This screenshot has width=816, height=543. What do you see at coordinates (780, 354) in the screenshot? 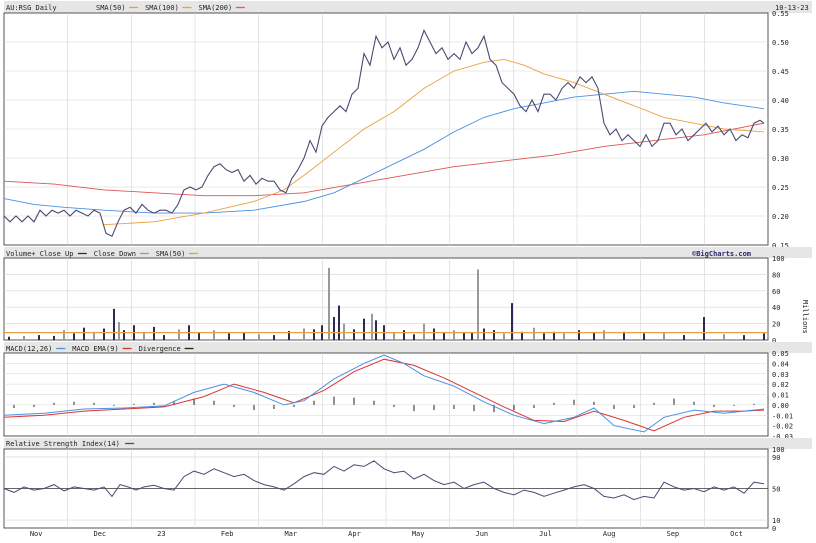
I see `y-tick-label: 0.05` at bounding box center [780, 354].